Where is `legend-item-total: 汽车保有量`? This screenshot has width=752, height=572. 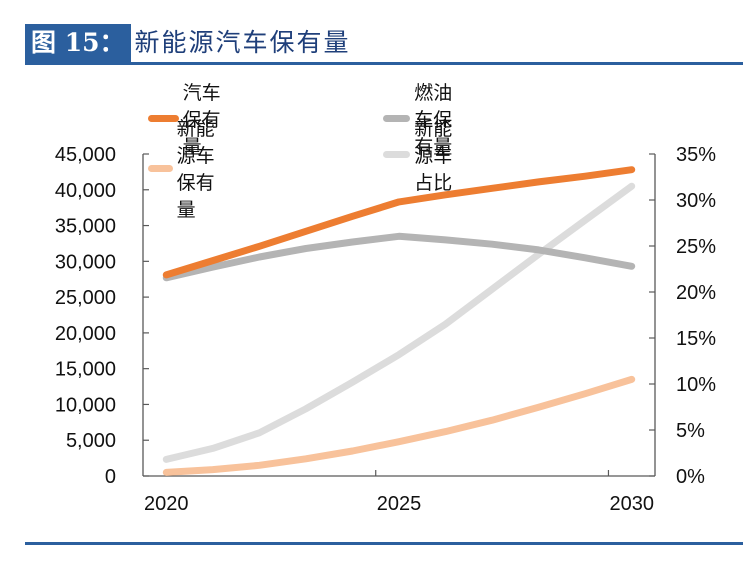
legend-item-total: 汽车保有量 is located at coordinates (189, 118).